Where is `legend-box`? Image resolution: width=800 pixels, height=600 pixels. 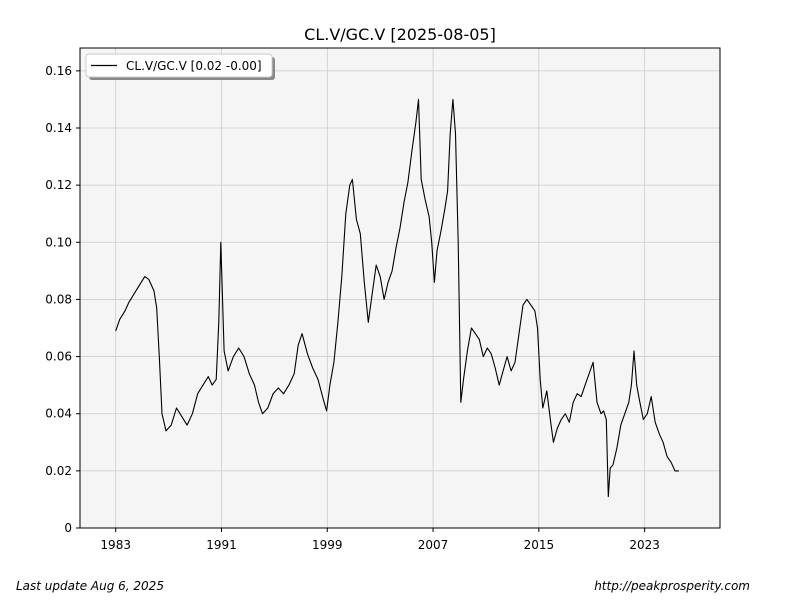
legend-box is located at coordinates (179, 65).